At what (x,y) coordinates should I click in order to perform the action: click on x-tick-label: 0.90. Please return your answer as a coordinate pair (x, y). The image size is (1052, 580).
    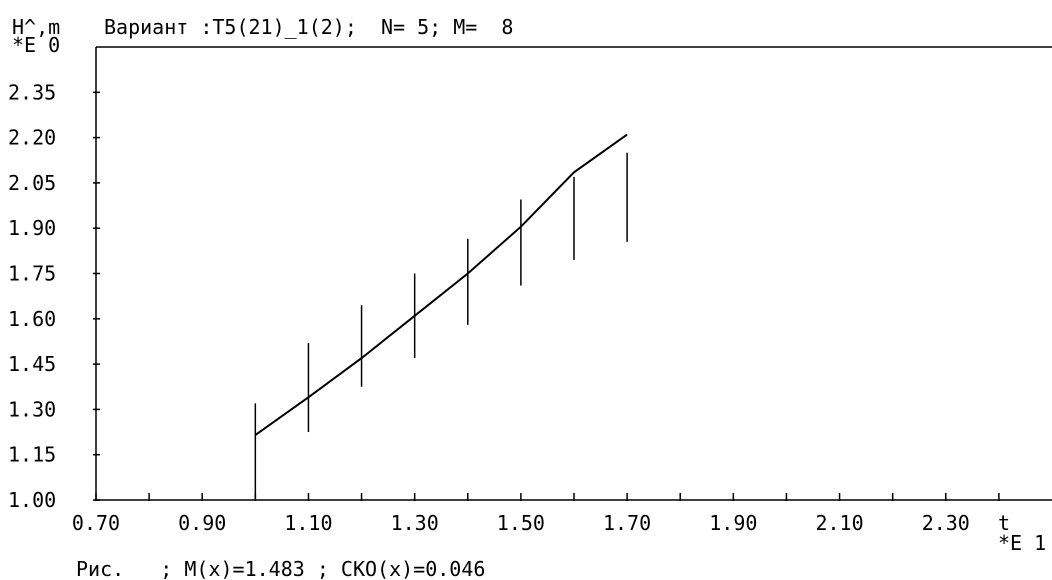
    Looking at the image, I should click on (202, 523).